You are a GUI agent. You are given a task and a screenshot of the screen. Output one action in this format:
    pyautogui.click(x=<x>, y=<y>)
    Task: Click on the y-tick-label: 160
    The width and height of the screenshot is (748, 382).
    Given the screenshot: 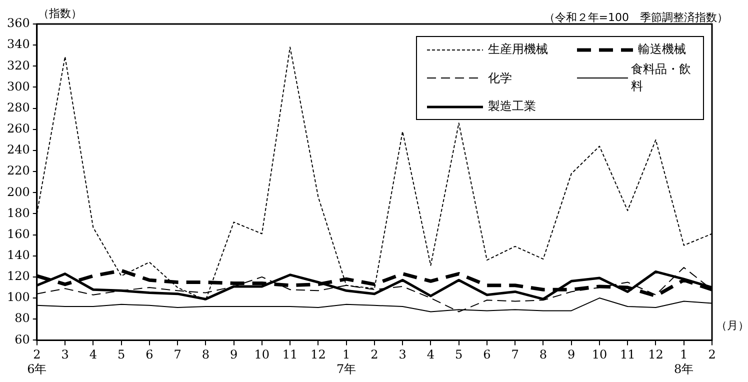 What is the action you would take?
    pyautogui.click(x=18, y=233)
    